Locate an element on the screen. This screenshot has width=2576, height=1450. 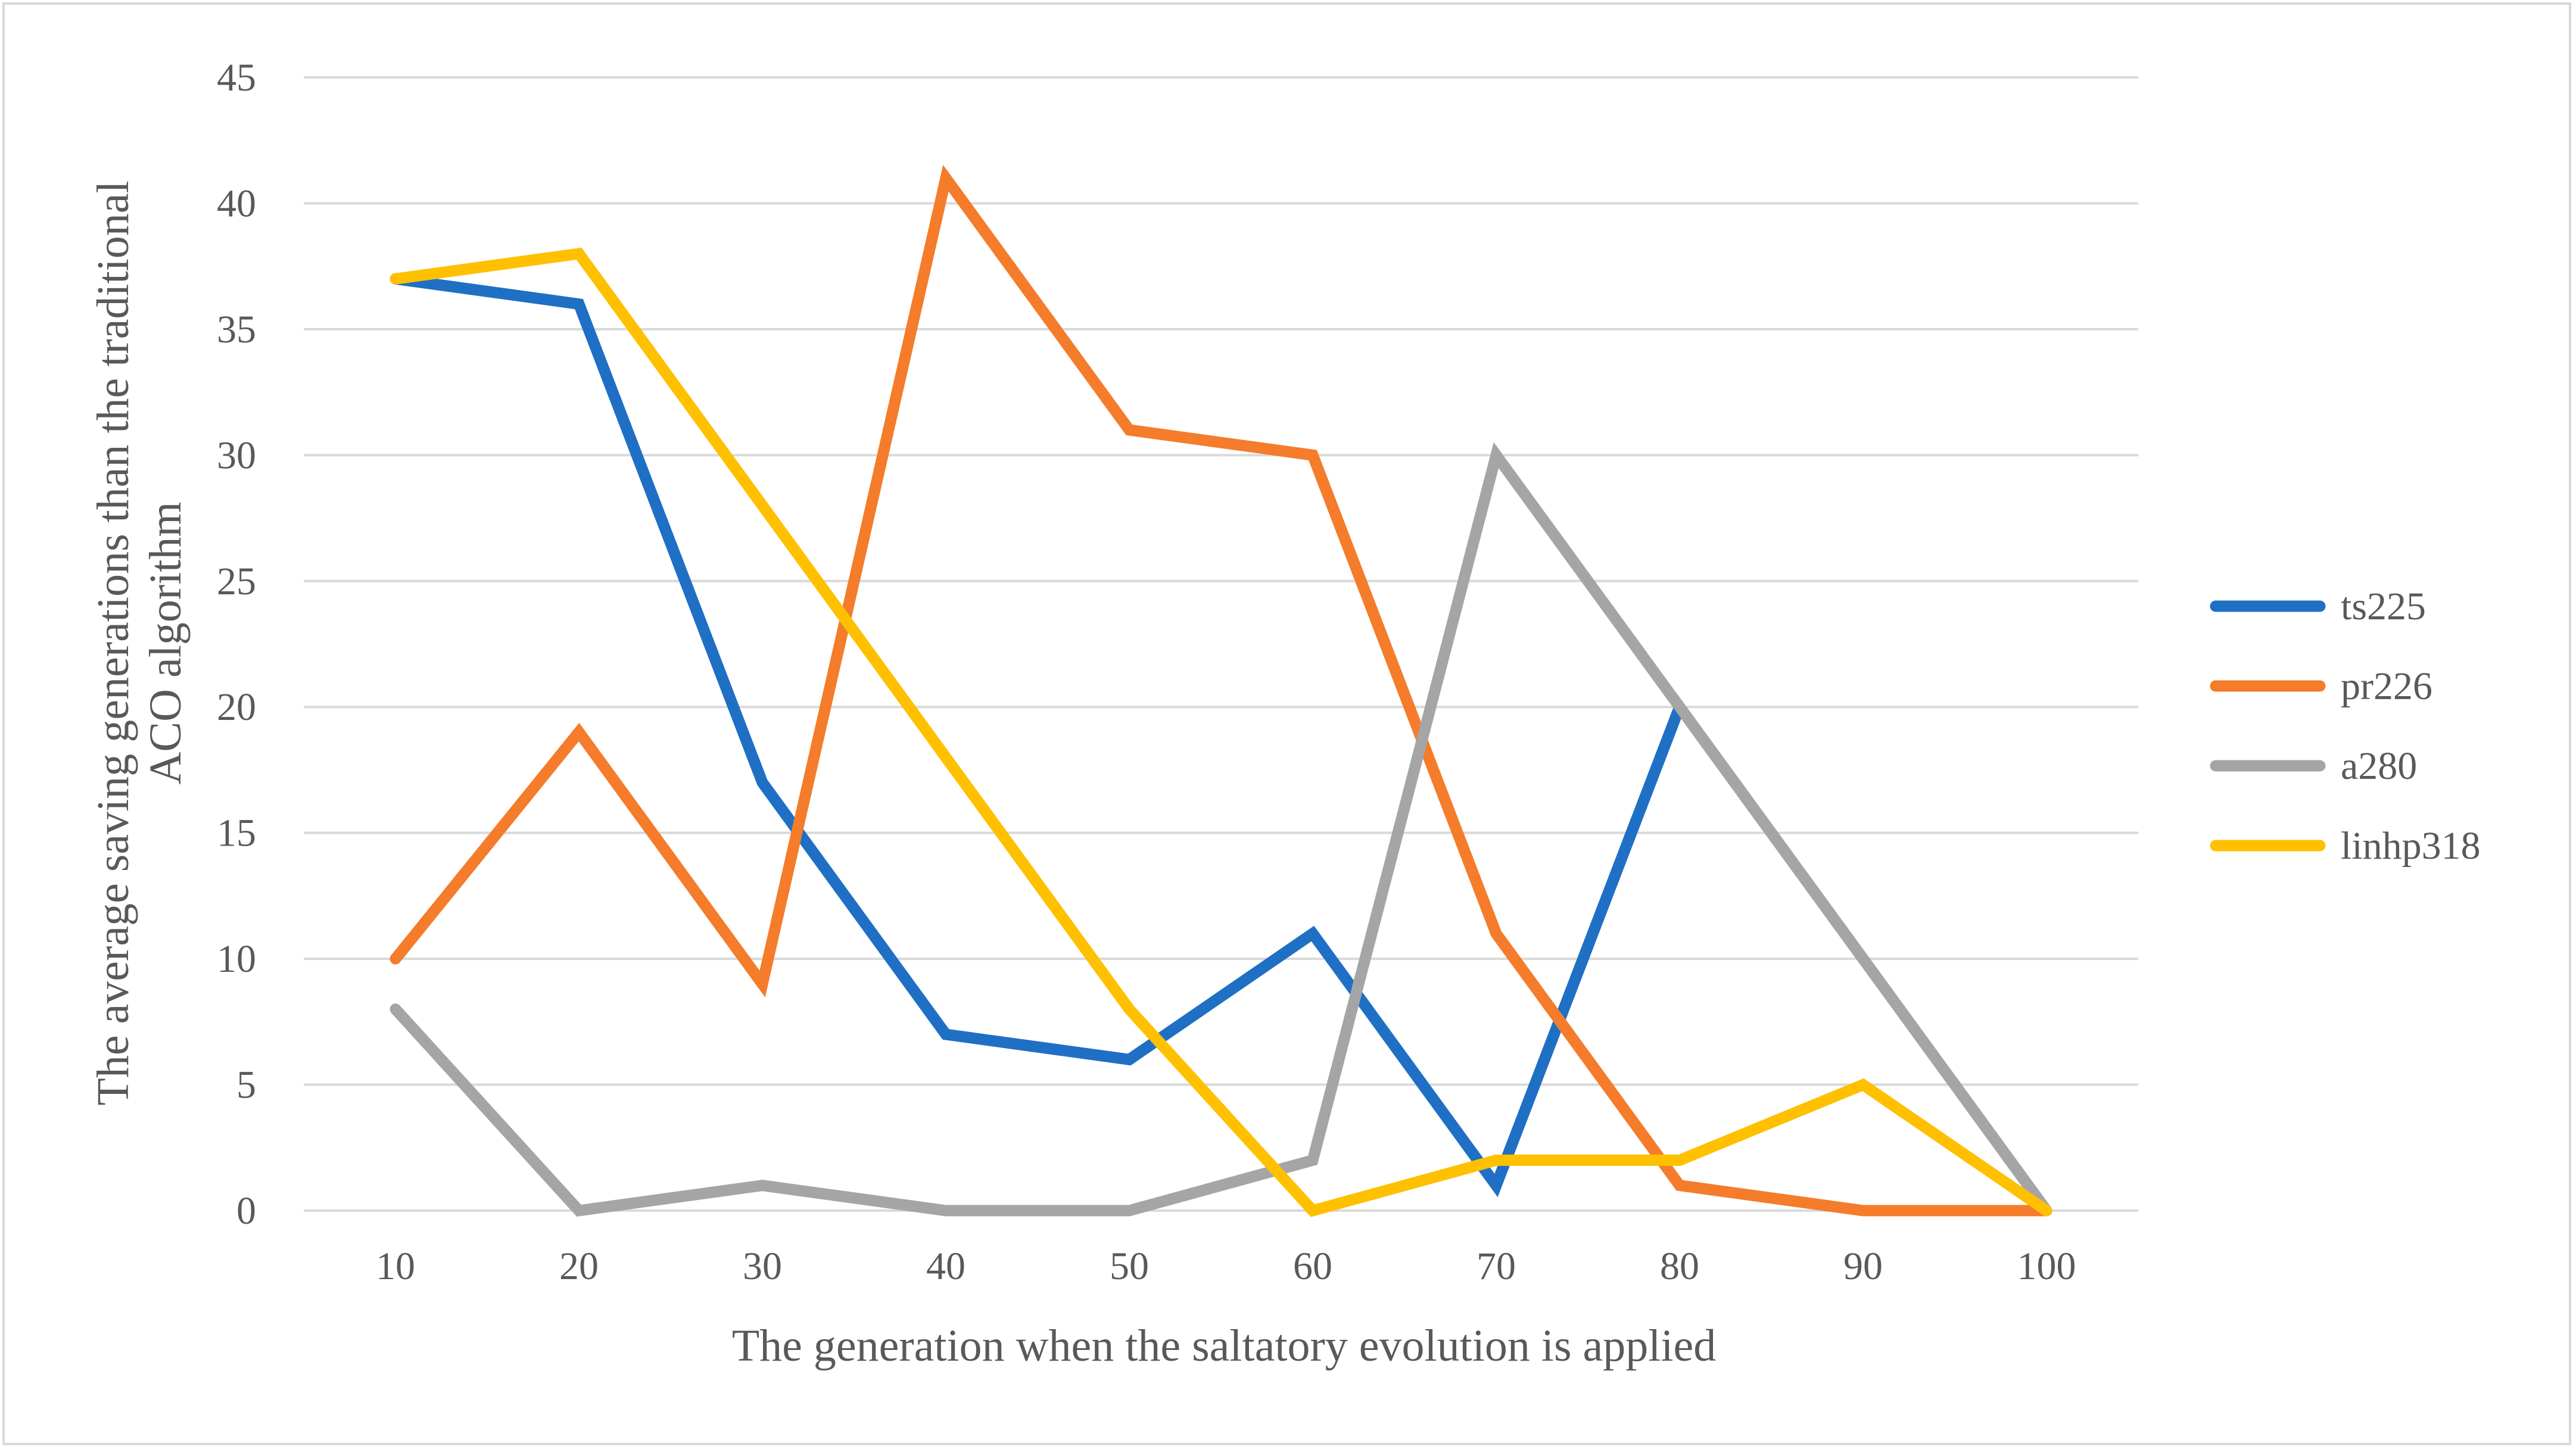
legend: ts225 pr226 a280 linhp318 is located at coordinates (2345, 726).